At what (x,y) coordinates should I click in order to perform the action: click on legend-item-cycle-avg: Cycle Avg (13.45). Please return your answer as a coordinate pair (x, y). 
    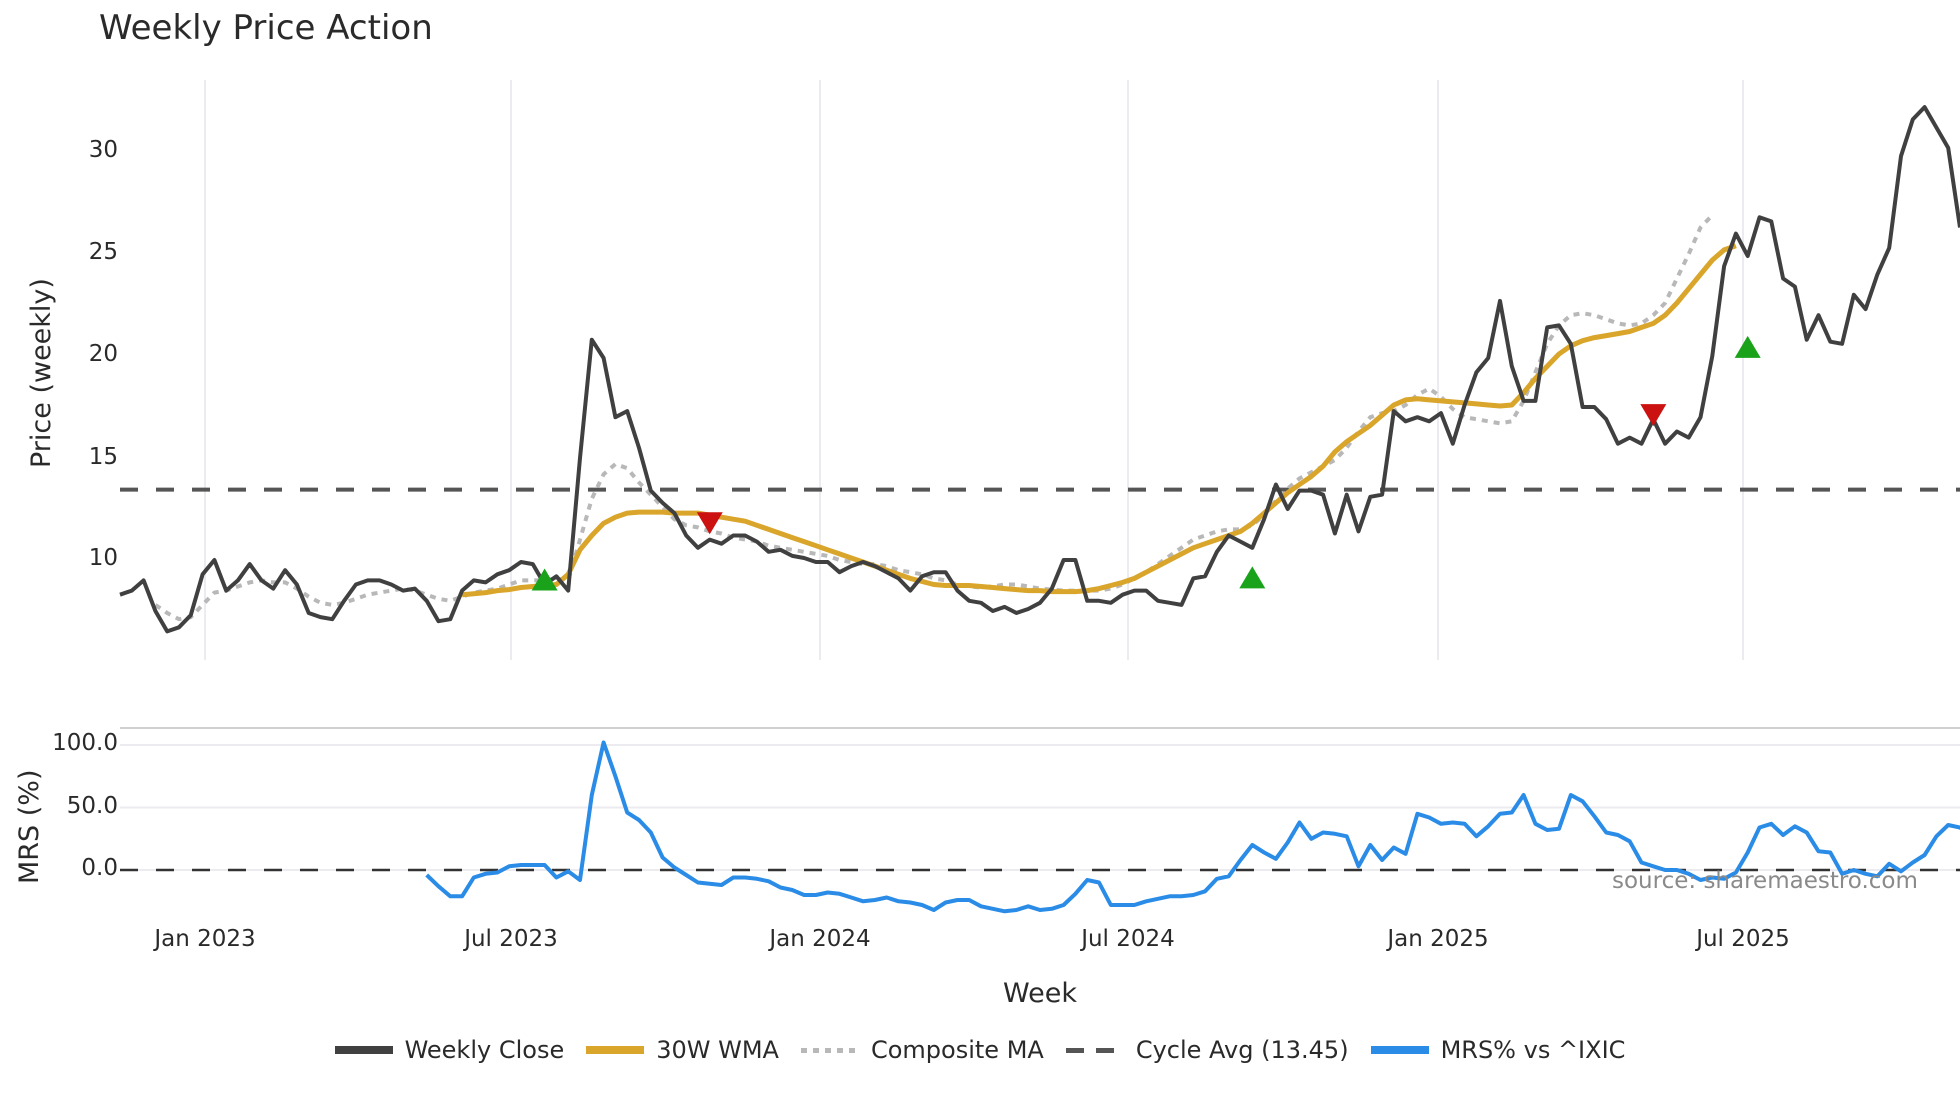
    Looking at the image, I should click on (1207, 1050).